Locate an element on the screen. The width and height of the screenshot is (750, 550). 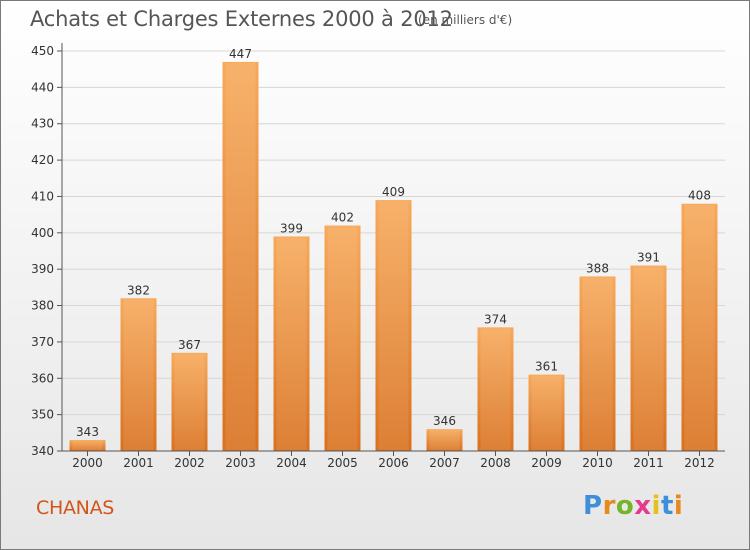
value-label: 402 is located at coordinates (342, 218).